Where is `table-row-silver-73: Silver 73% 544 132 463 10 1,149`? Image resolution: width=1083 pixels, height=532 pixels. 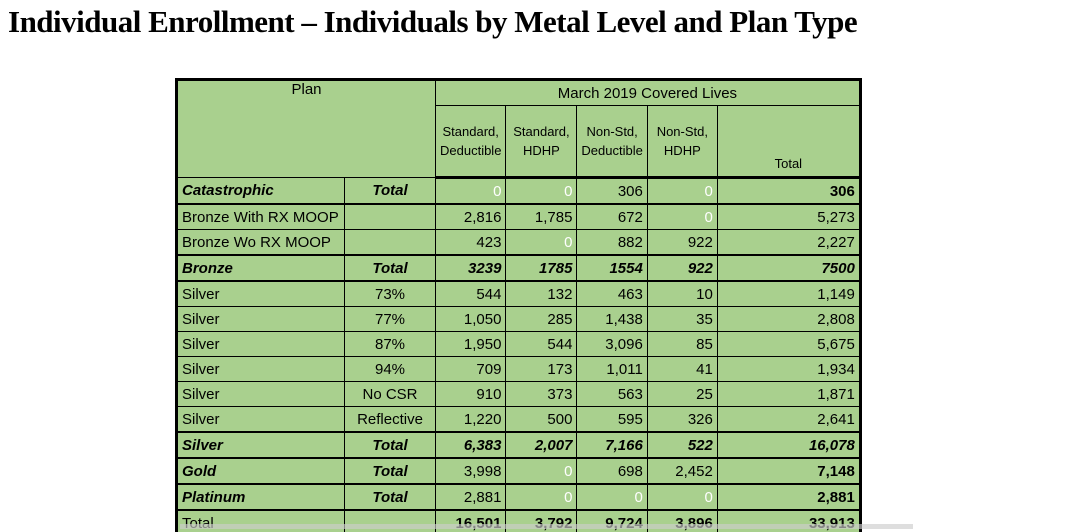 table-row-silver-73: Silver 73% 544 132 463 10 1,149 is located at coordinates (518, 293).